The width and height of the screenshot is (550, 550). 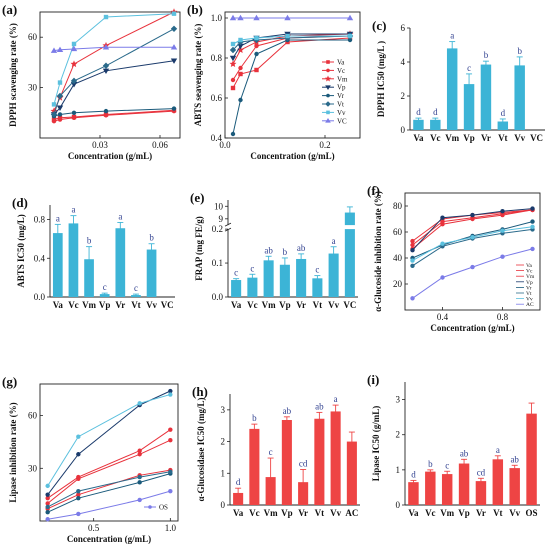 What do you see at coordinates (291, 58) in the screenshot?
I see `series-line-vc` at bounding box center [291, 58].